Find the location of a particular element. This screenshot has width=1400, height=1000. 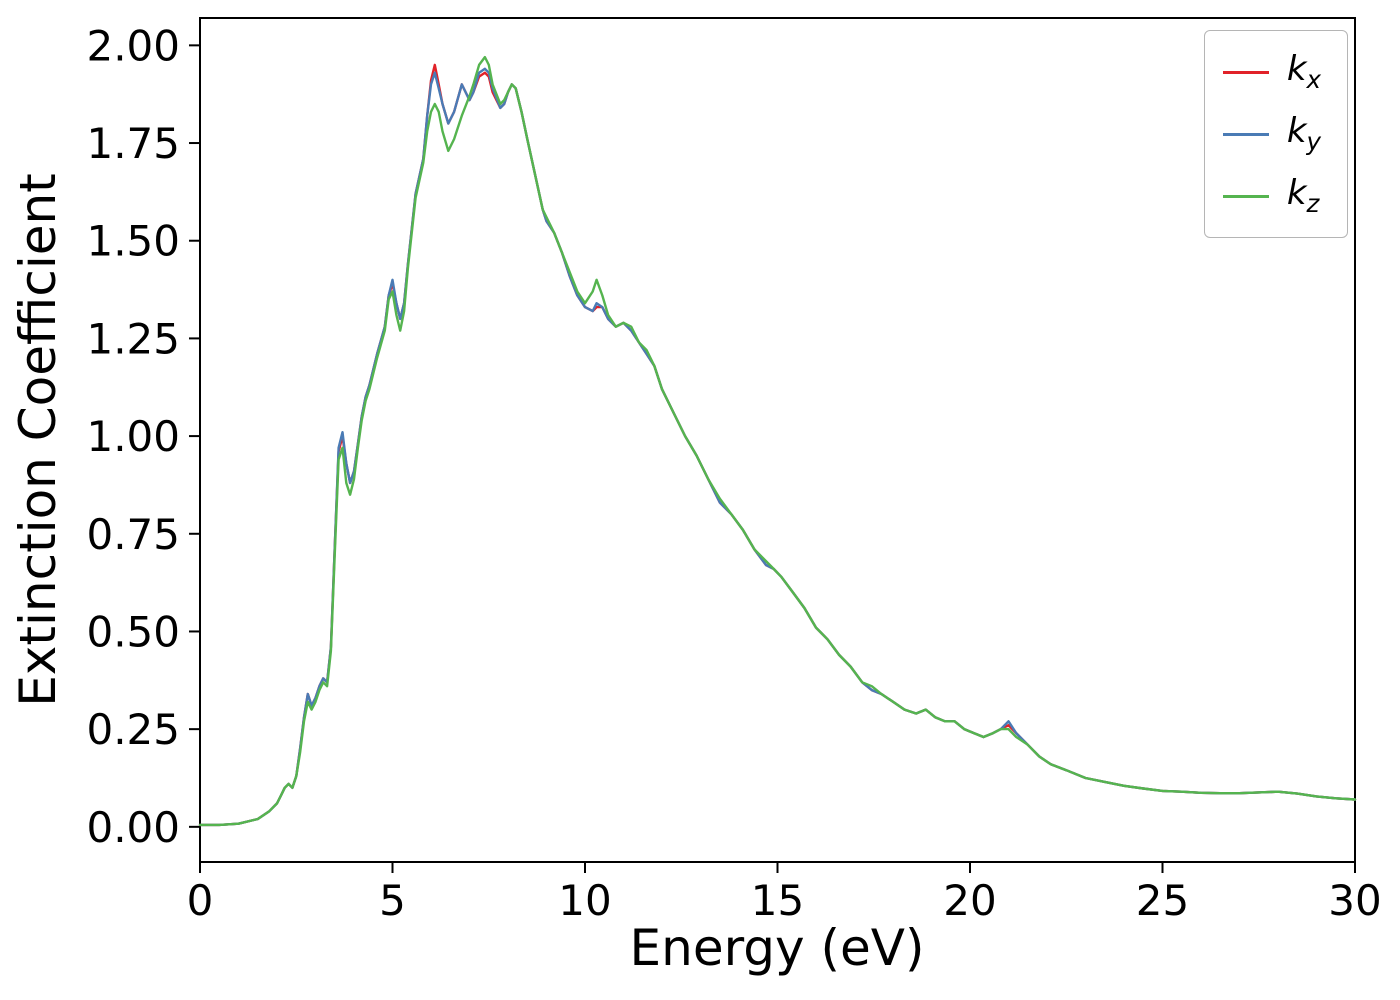

legend-entry-kx: kx is located at coordinates (1271, 72).